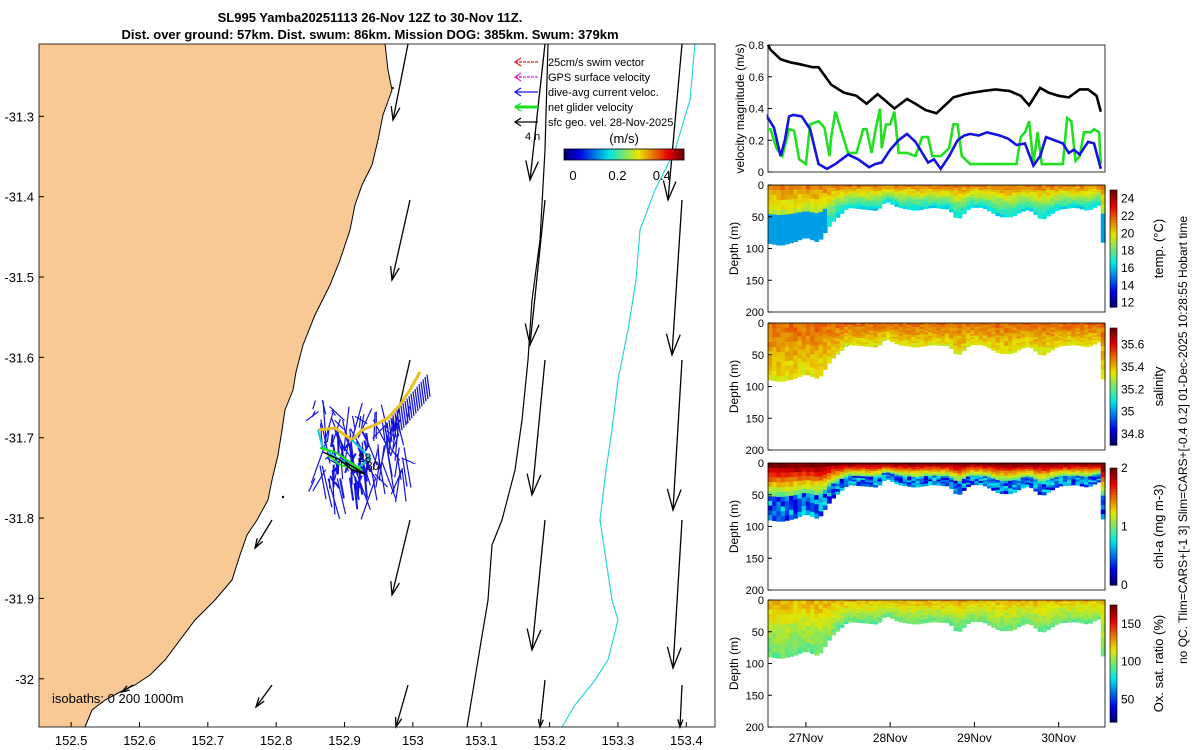  Describe the element at coordinates (755, 696) in the screenshot. I see `oxygen-ytick-label: 150` at that location.